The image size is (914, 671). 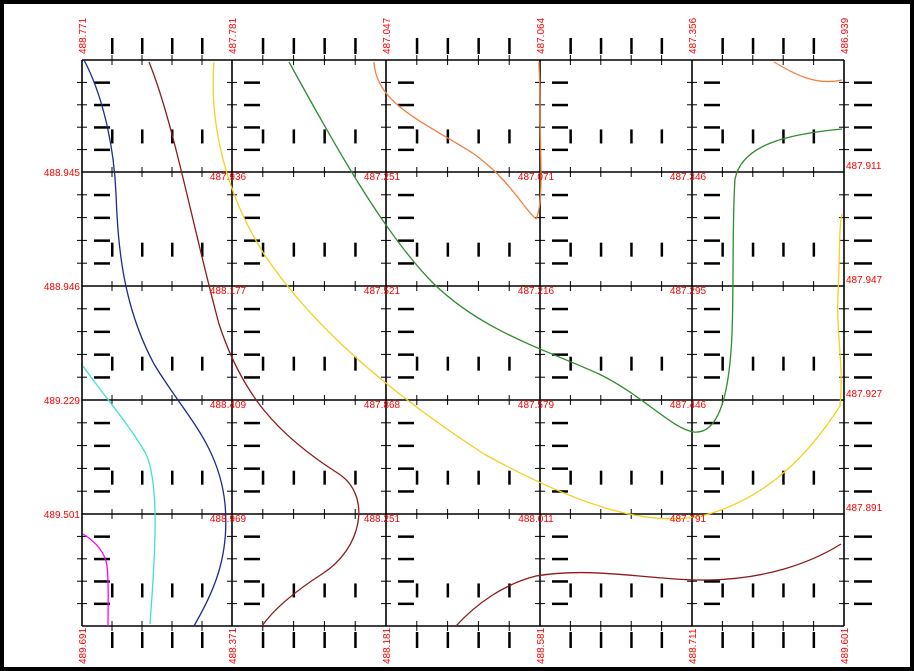 What do you see at coordinates (382, 177) in the screenshot?
I see `elevation-label: 487.251` at bounding box center [382, 177].